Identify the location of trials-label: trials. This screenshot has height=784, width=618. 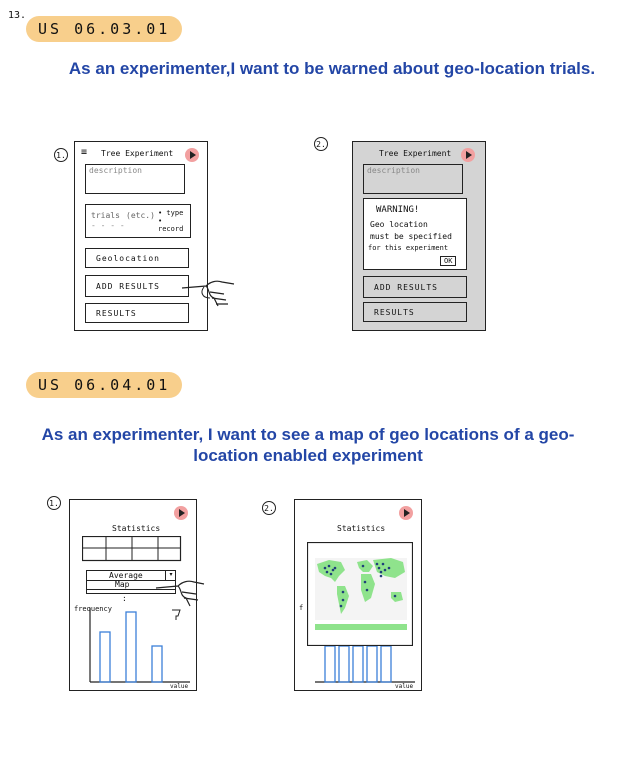
(105, 215).